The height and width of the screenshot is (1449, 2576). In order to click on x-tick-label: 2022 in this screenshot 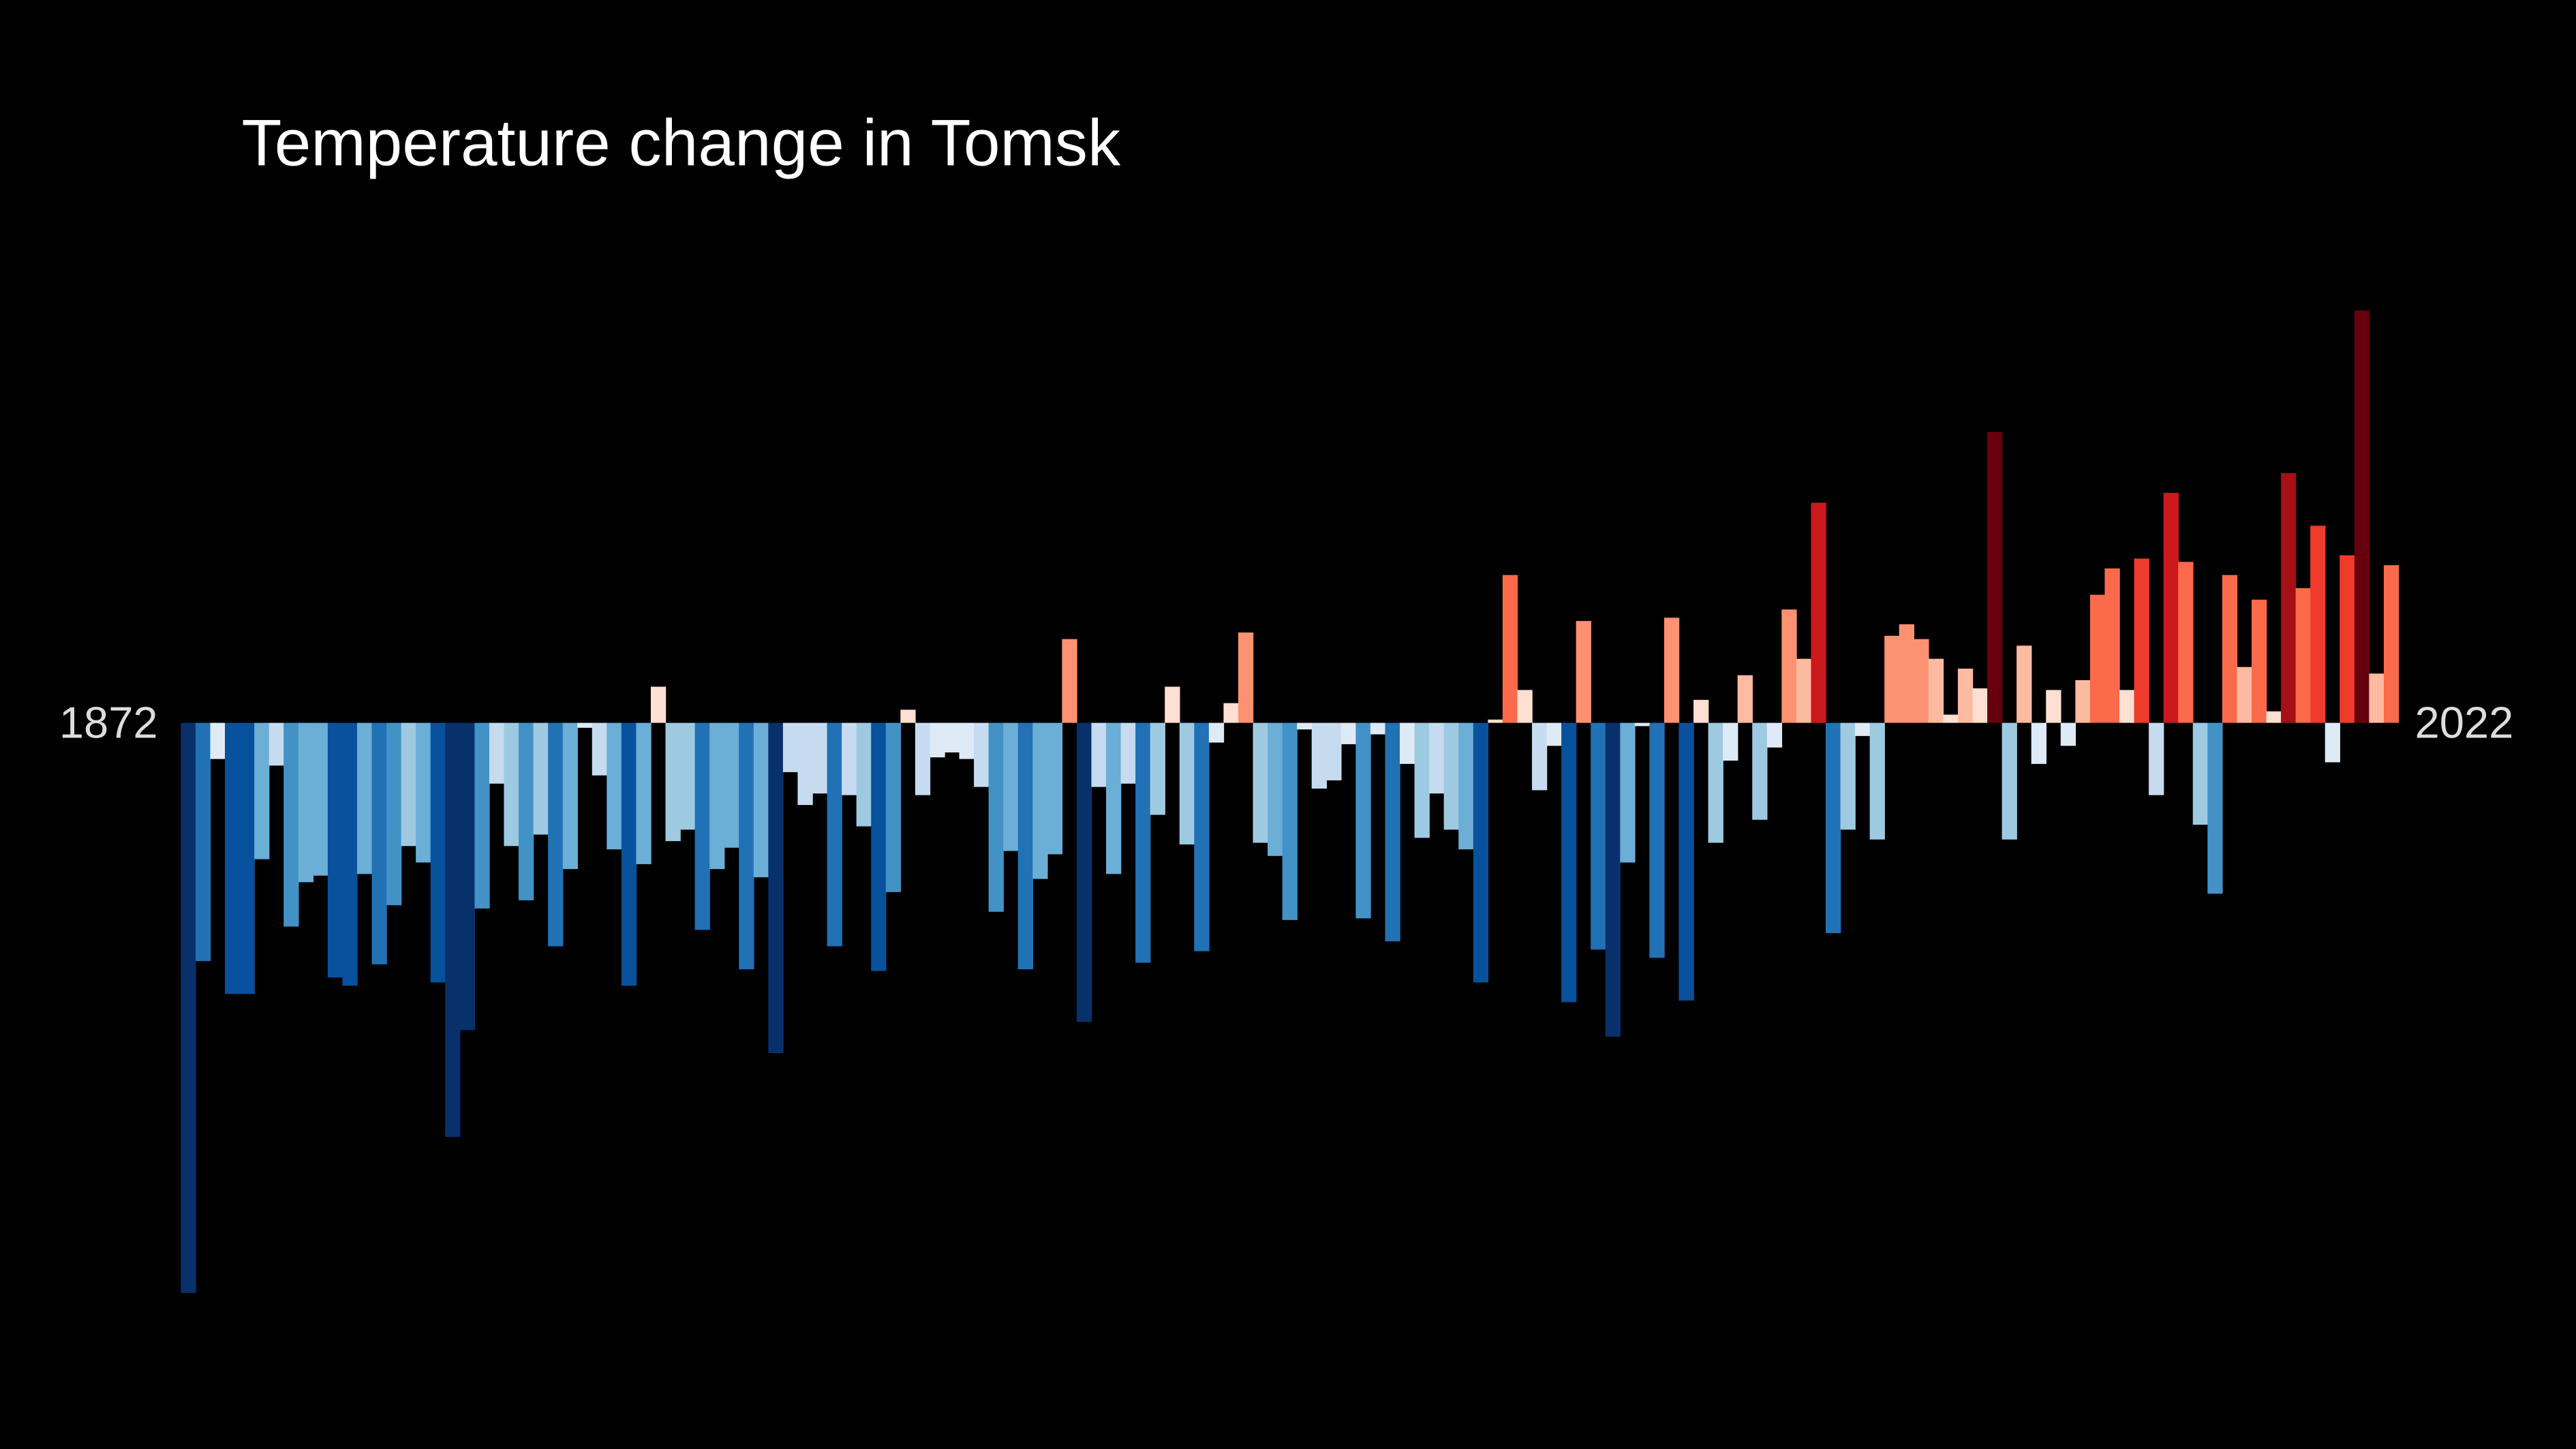, I will do `click(2464, 723)`.